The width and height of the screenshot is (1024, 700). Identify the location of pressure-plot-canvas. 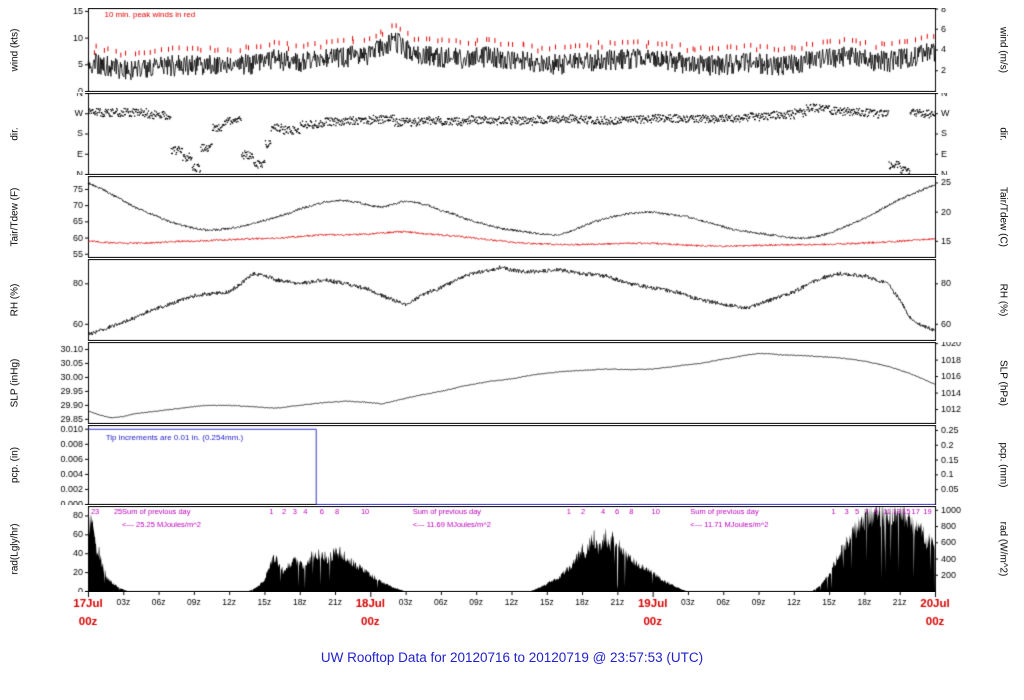
(512, 383).